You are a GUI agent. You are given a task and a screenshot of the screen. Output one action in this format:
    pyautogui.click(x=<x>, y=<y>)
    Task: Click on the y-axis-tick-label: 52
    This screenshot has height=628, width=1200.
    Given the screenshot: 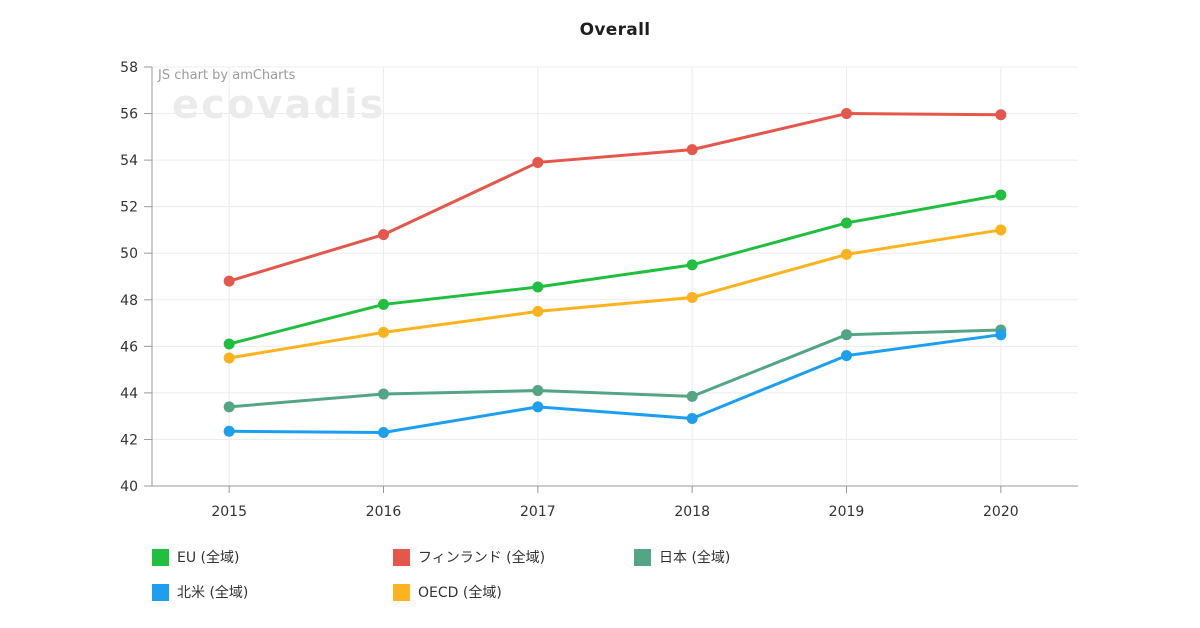 What is the action you would take?
    pyautogui.click(x=129, y=208)
    